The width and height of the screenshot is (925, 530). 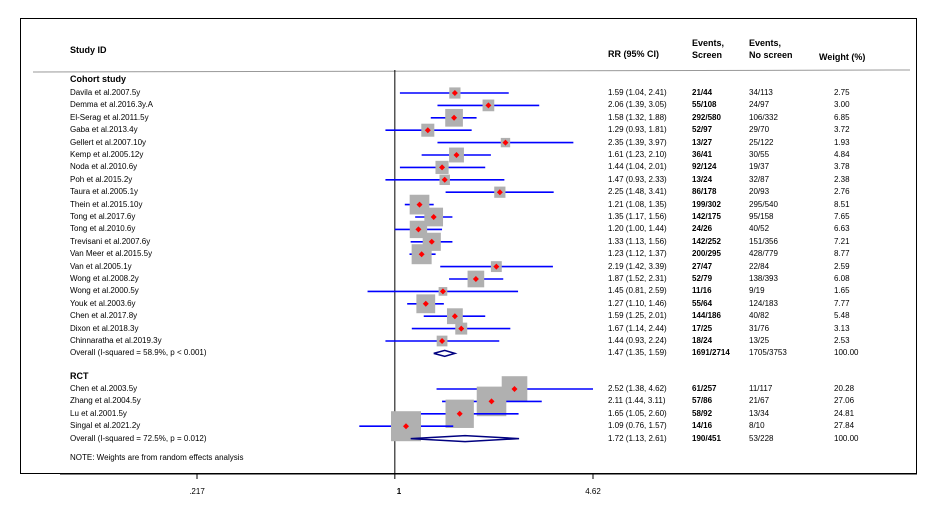 I want to click on x-tick-low: .217, so click(x=197, y=491).